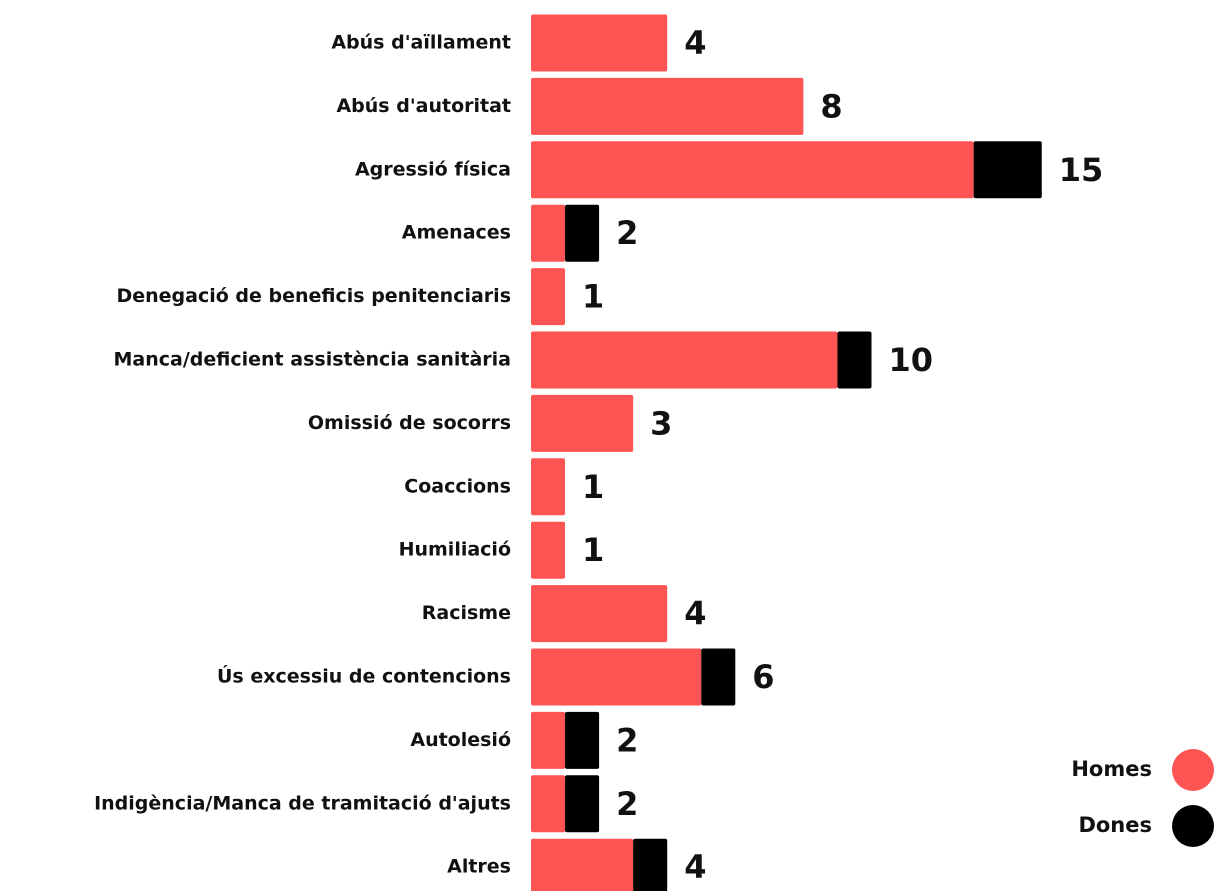 The height and width of the screenshot is (891, 1215). I want to click on category-label: Agressió física, so click(433, 169).